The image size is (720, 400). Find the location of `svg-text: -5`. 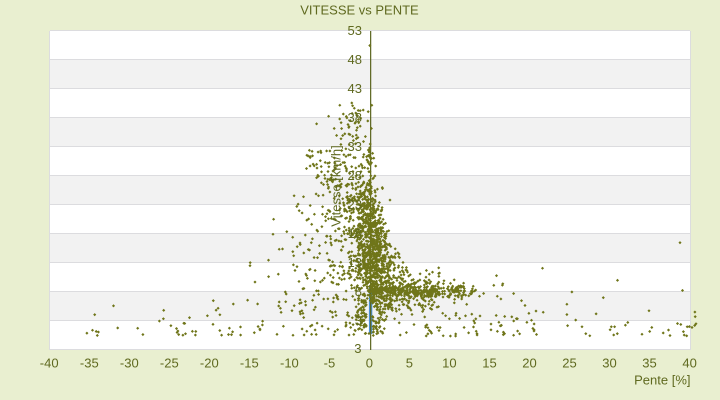

svg-text: -5 is located at coordinates (330, 363).